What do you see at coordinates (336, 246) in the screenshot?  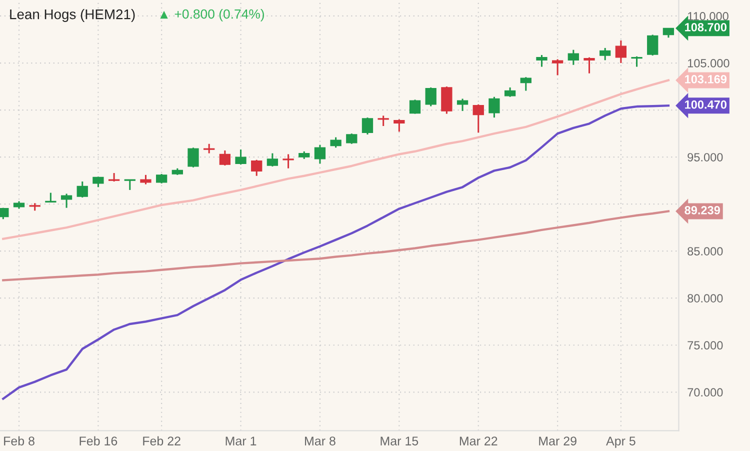 I see `line-series` at bounding box center [336, 246].